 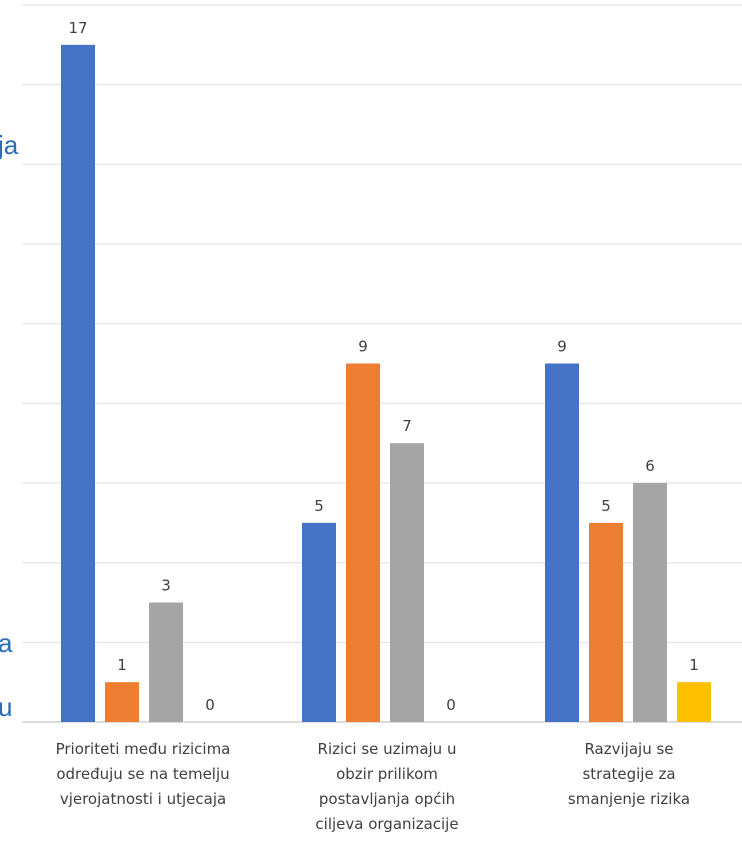 I want to click on category-label: Prioriteti među rizicima, so click(x=143, y=749).